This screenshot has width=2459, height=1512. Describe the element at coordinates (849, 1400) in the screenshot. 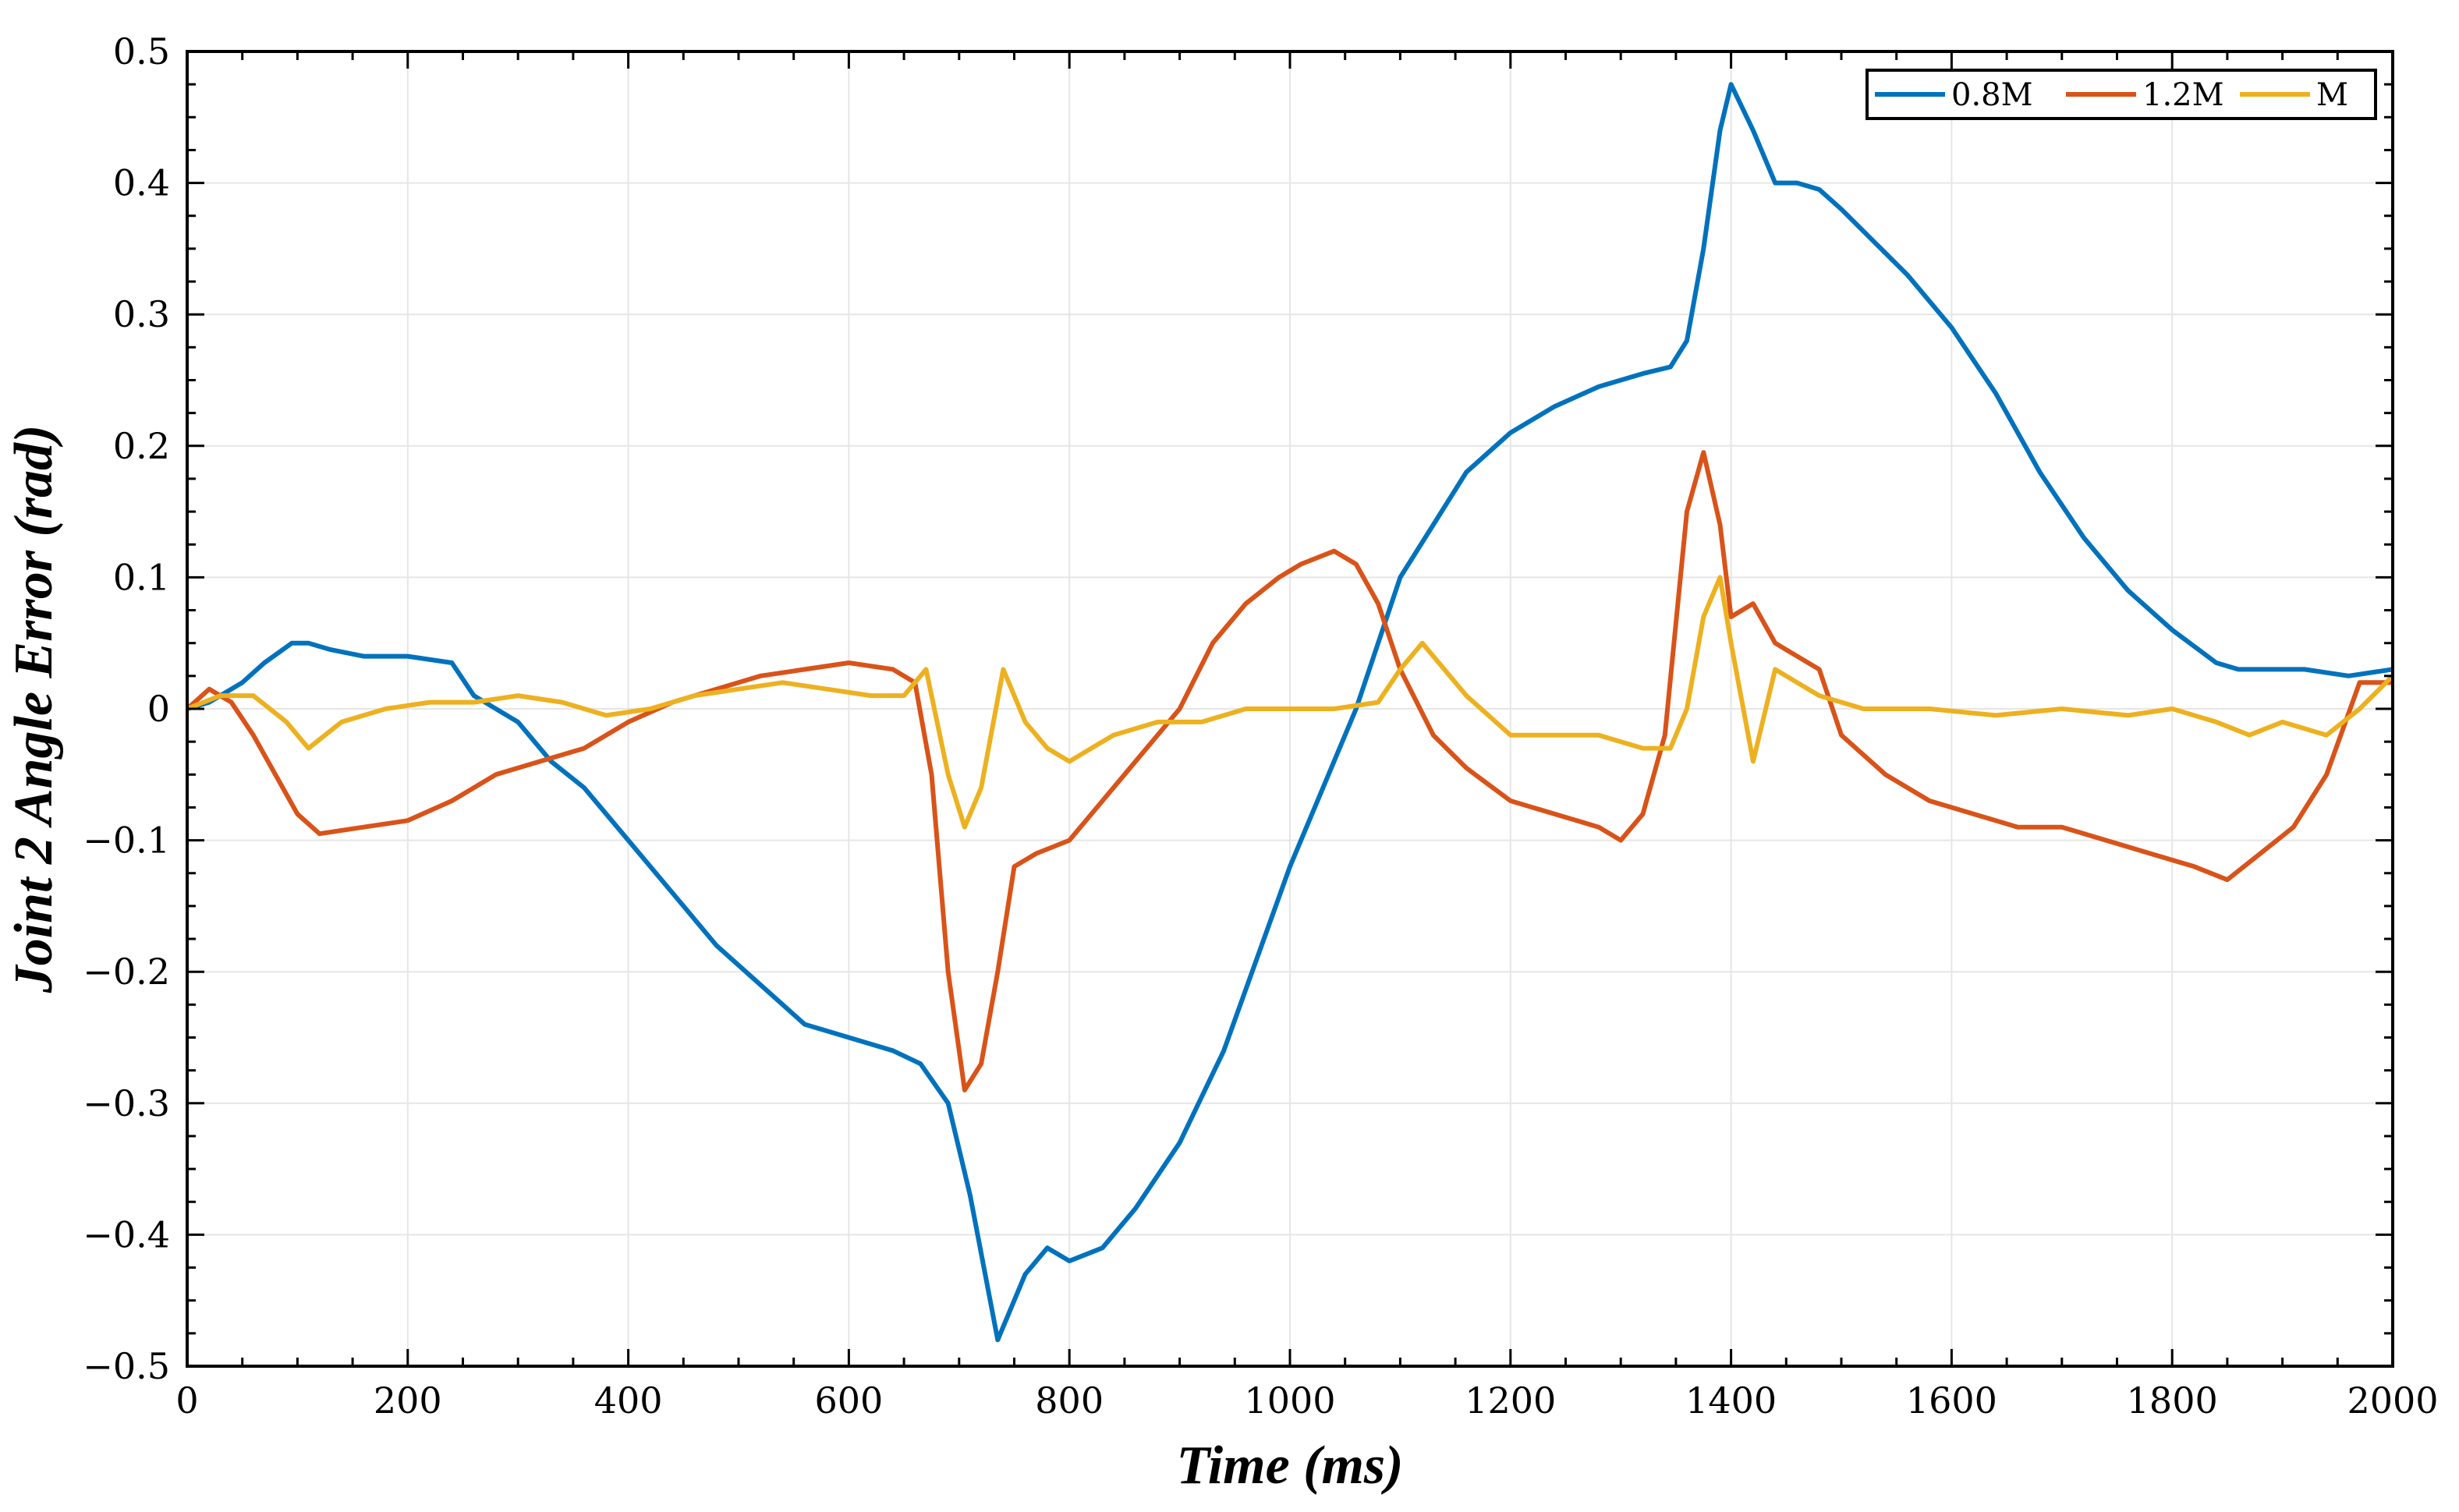

I see `x-tick-label: 600` at that location.